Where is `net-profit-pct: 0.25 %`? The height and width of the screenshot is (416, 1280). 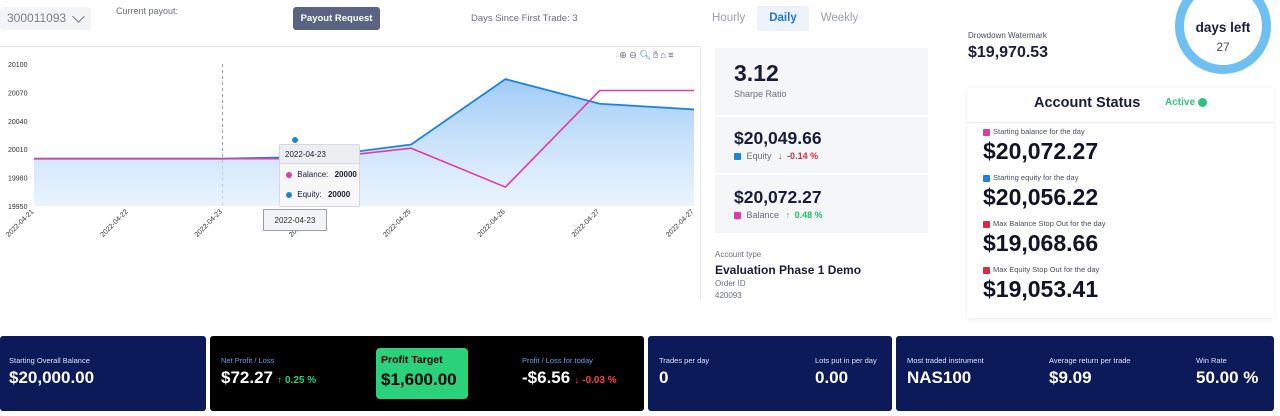 net-profit-pct: 0.25 % is located at coordinates (301, 380).